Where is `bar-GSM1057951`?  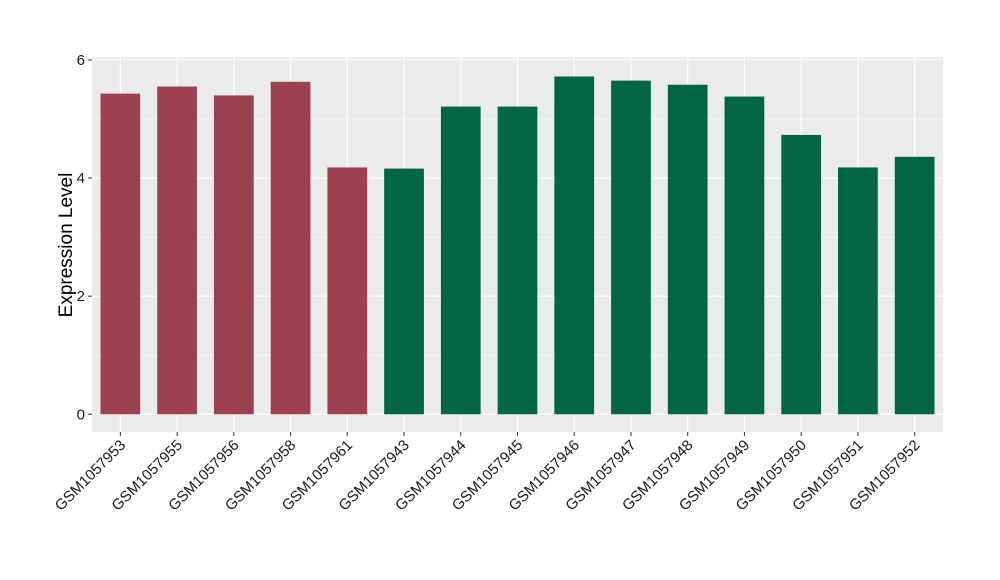
bar-GSM1057951 is located at coordinates (858, 291).